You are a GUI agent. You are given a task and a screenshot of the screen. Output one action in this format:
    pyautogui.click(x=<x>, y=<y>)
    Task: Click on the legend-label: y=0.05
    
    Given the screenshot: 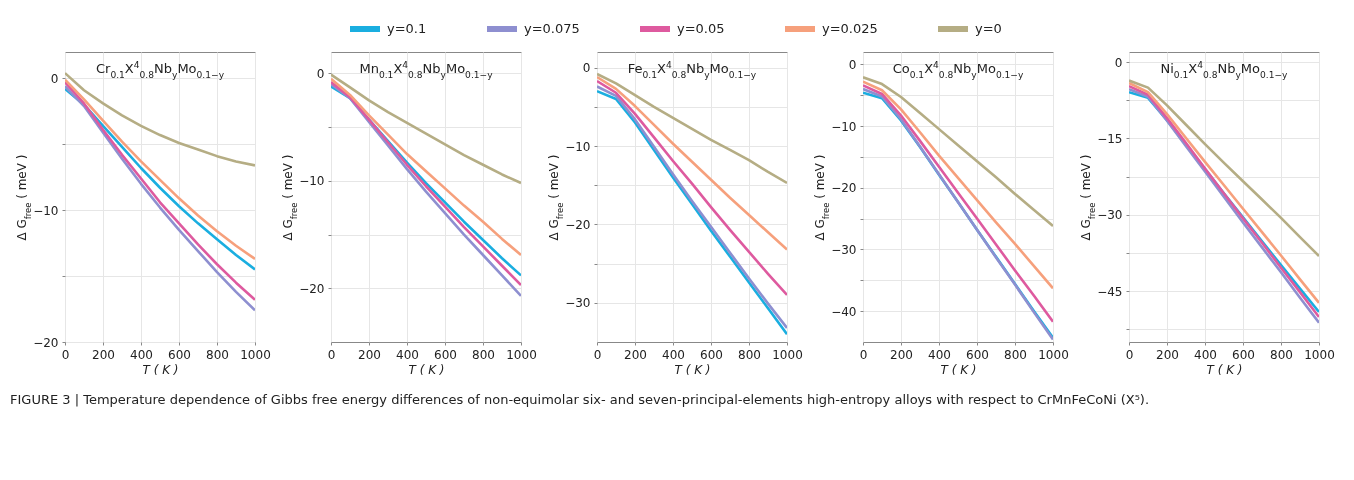 What is the action you would take?
    pyautogui.click(x=701, y=28)
    